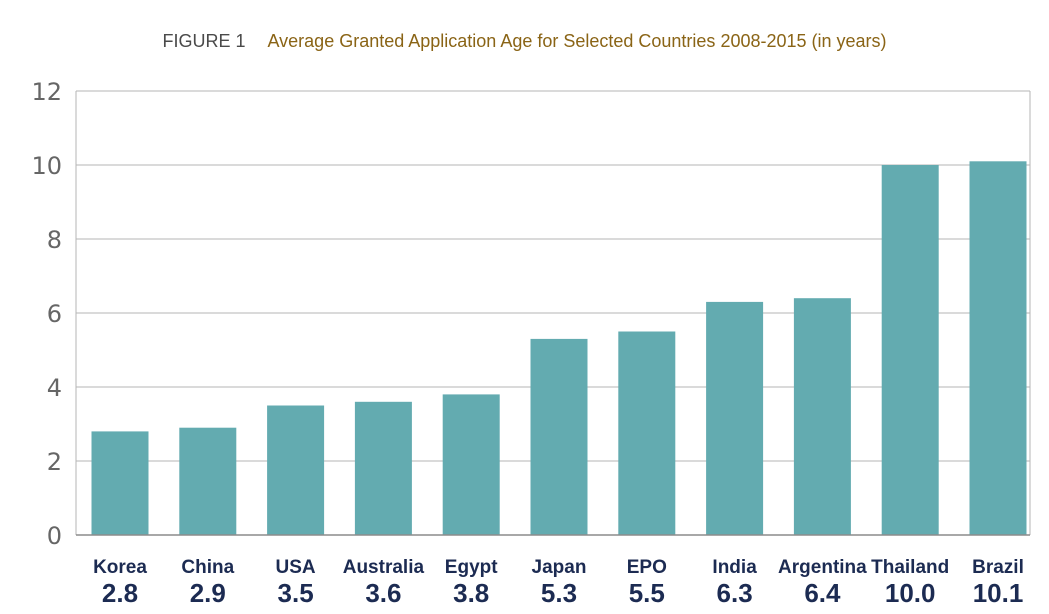  I want to click on y-tick-label: 8, so click(54, 240).